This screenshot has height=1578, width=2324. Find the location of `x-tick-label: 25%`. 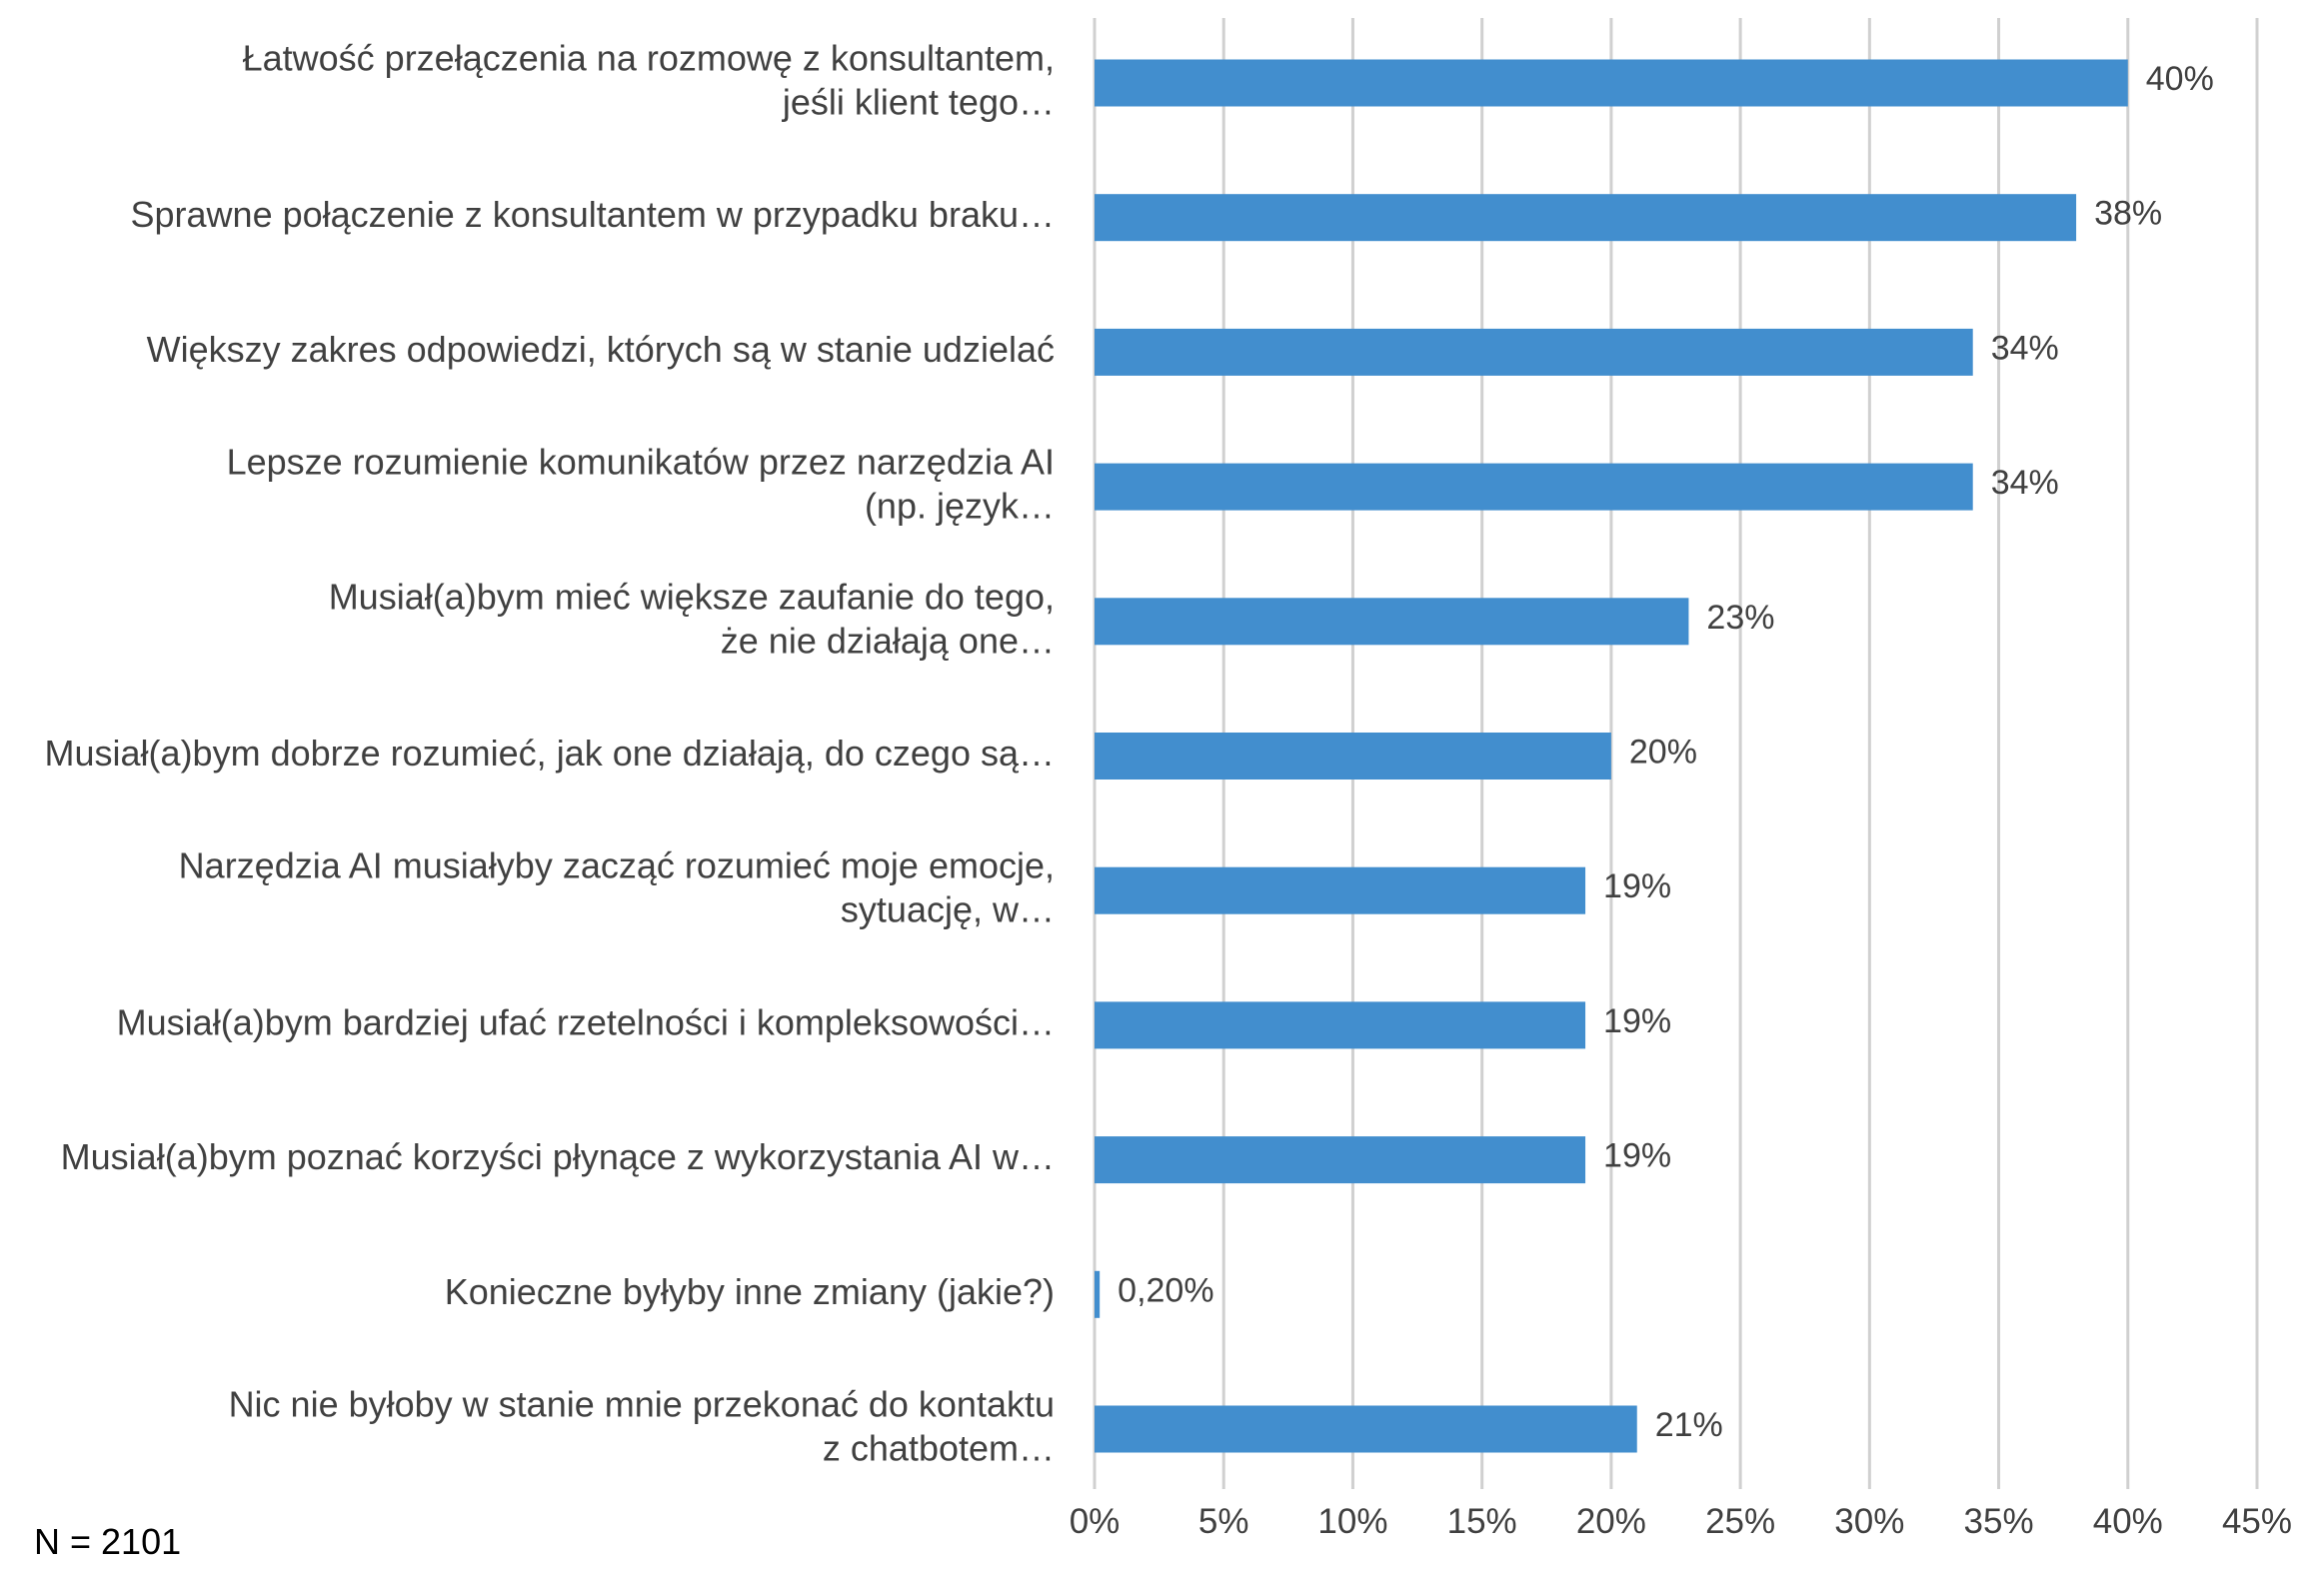

x-tick-label: 25% is located at coordinates (1740, 1521).